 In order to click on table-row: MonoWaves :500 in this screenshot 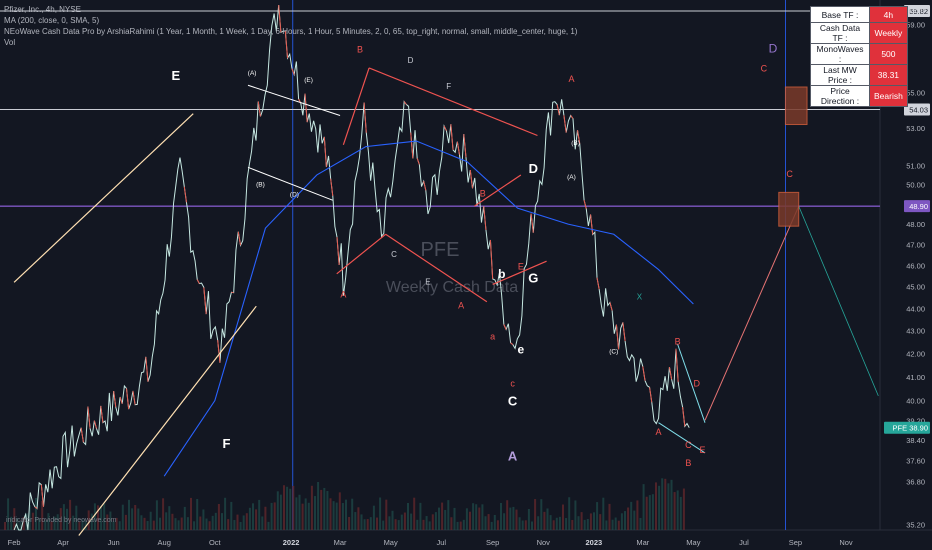, I will do `click(859, 54)`.